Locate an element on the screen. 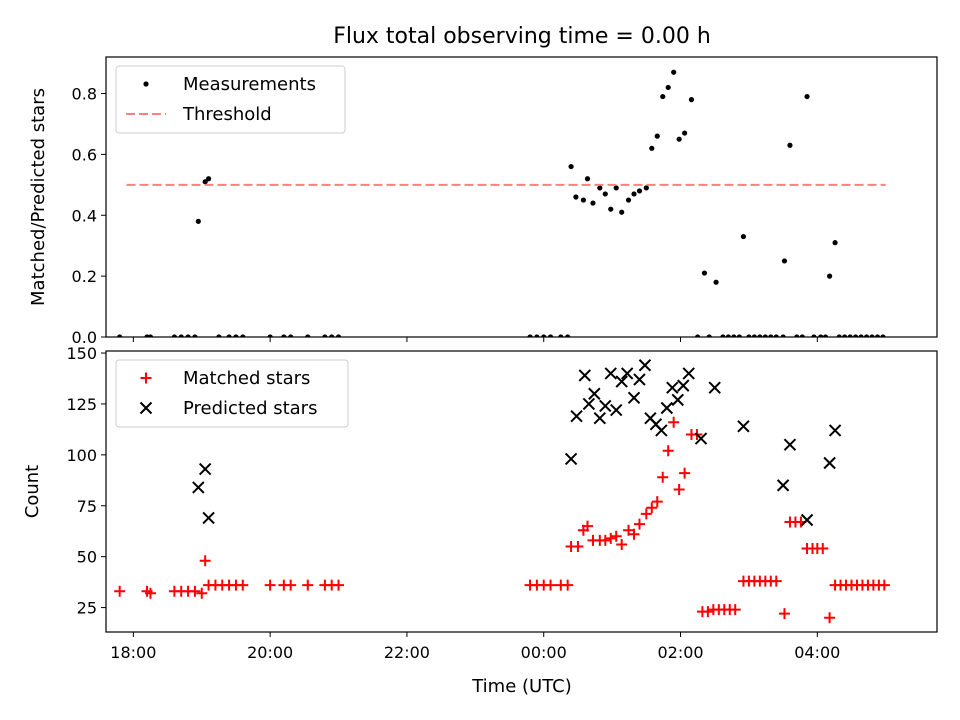 This screenshot has width=960, height=720. legend: Measurements Threshold is located at coordinates (230, 99).